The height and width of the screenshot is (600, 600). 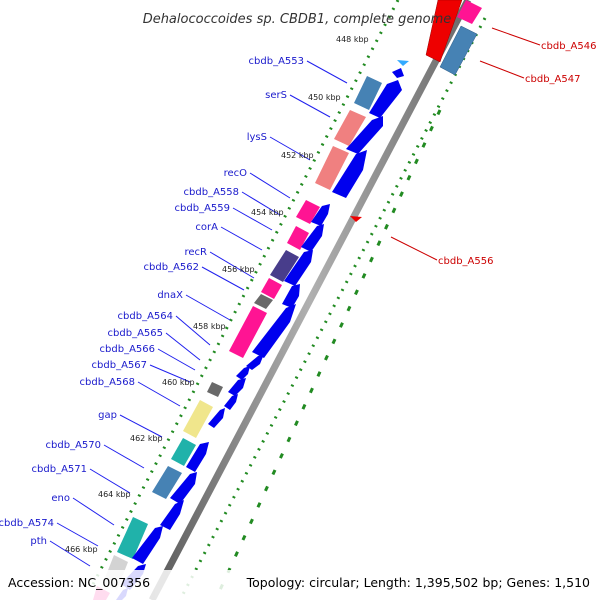 What do you see at coordinates (145, 316) in the screenshot?
I see `gene-label: cbdb_A564` at bounding box center [145, 316].